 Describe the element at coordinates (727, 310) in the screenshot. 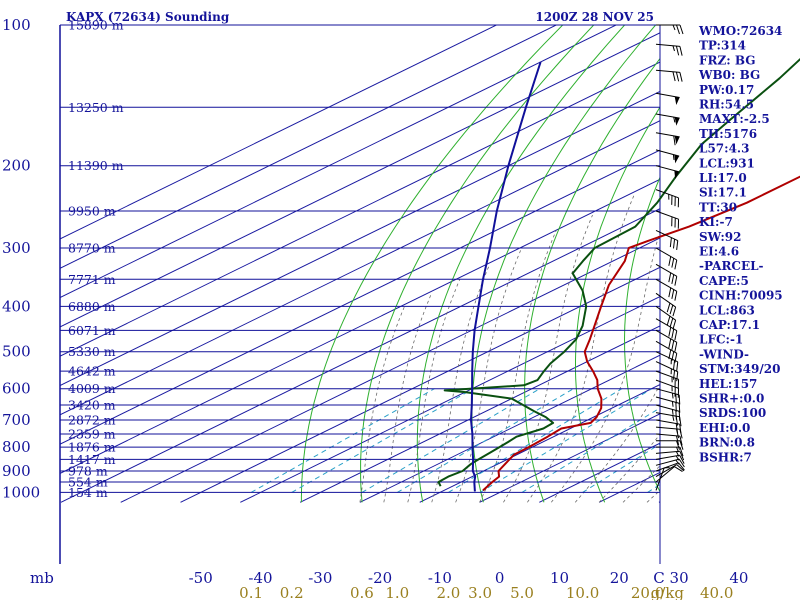

I see `sounding-index-line: LCL:863` at that location.